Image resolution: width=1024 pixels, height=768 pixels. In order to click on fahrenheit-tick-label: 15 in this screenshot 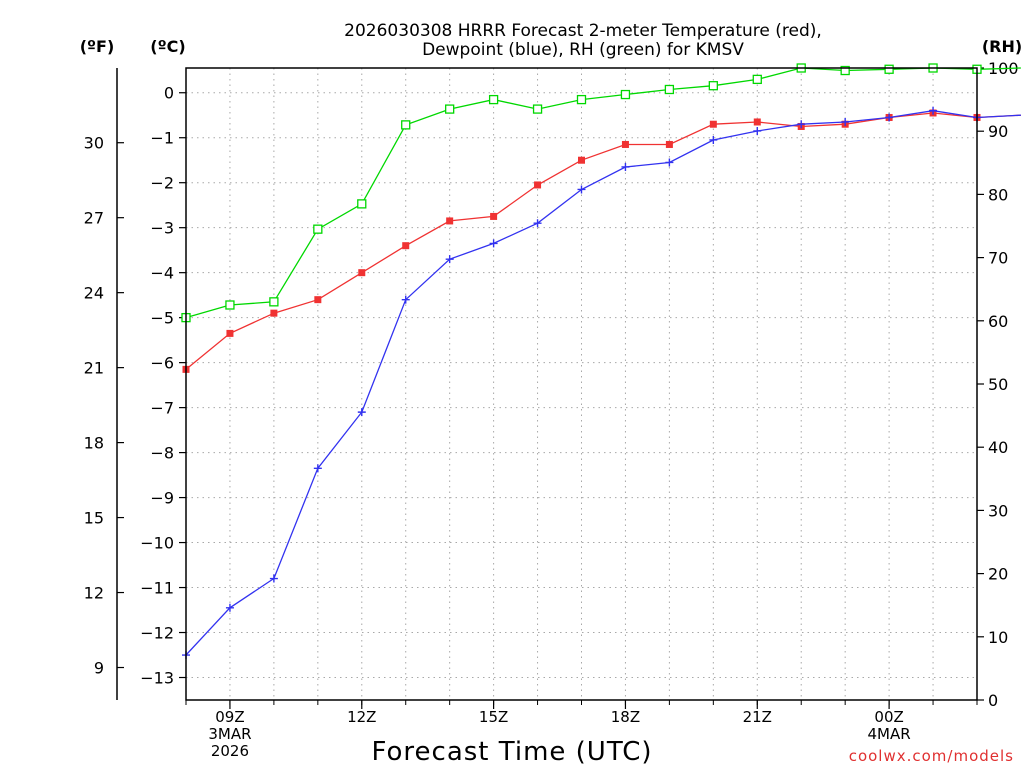, I will do `click(94, 518)`.